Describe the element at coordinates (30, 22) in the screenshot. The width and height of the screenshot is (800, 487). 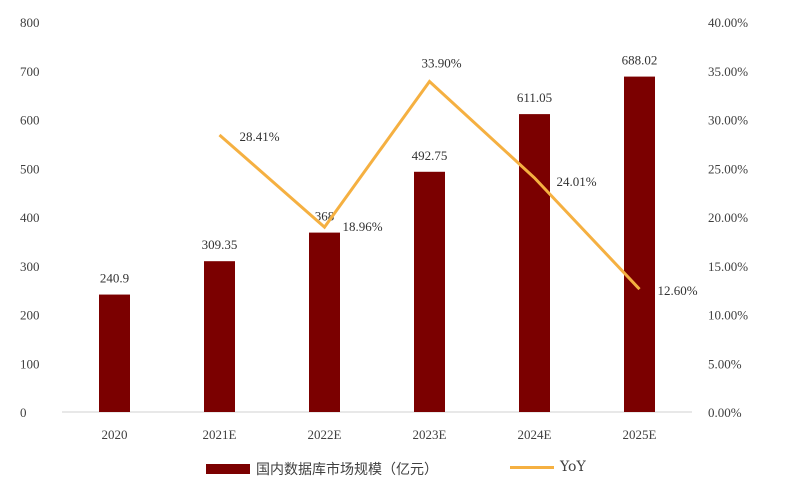
I see `left-axis-tick: 800` at that location.